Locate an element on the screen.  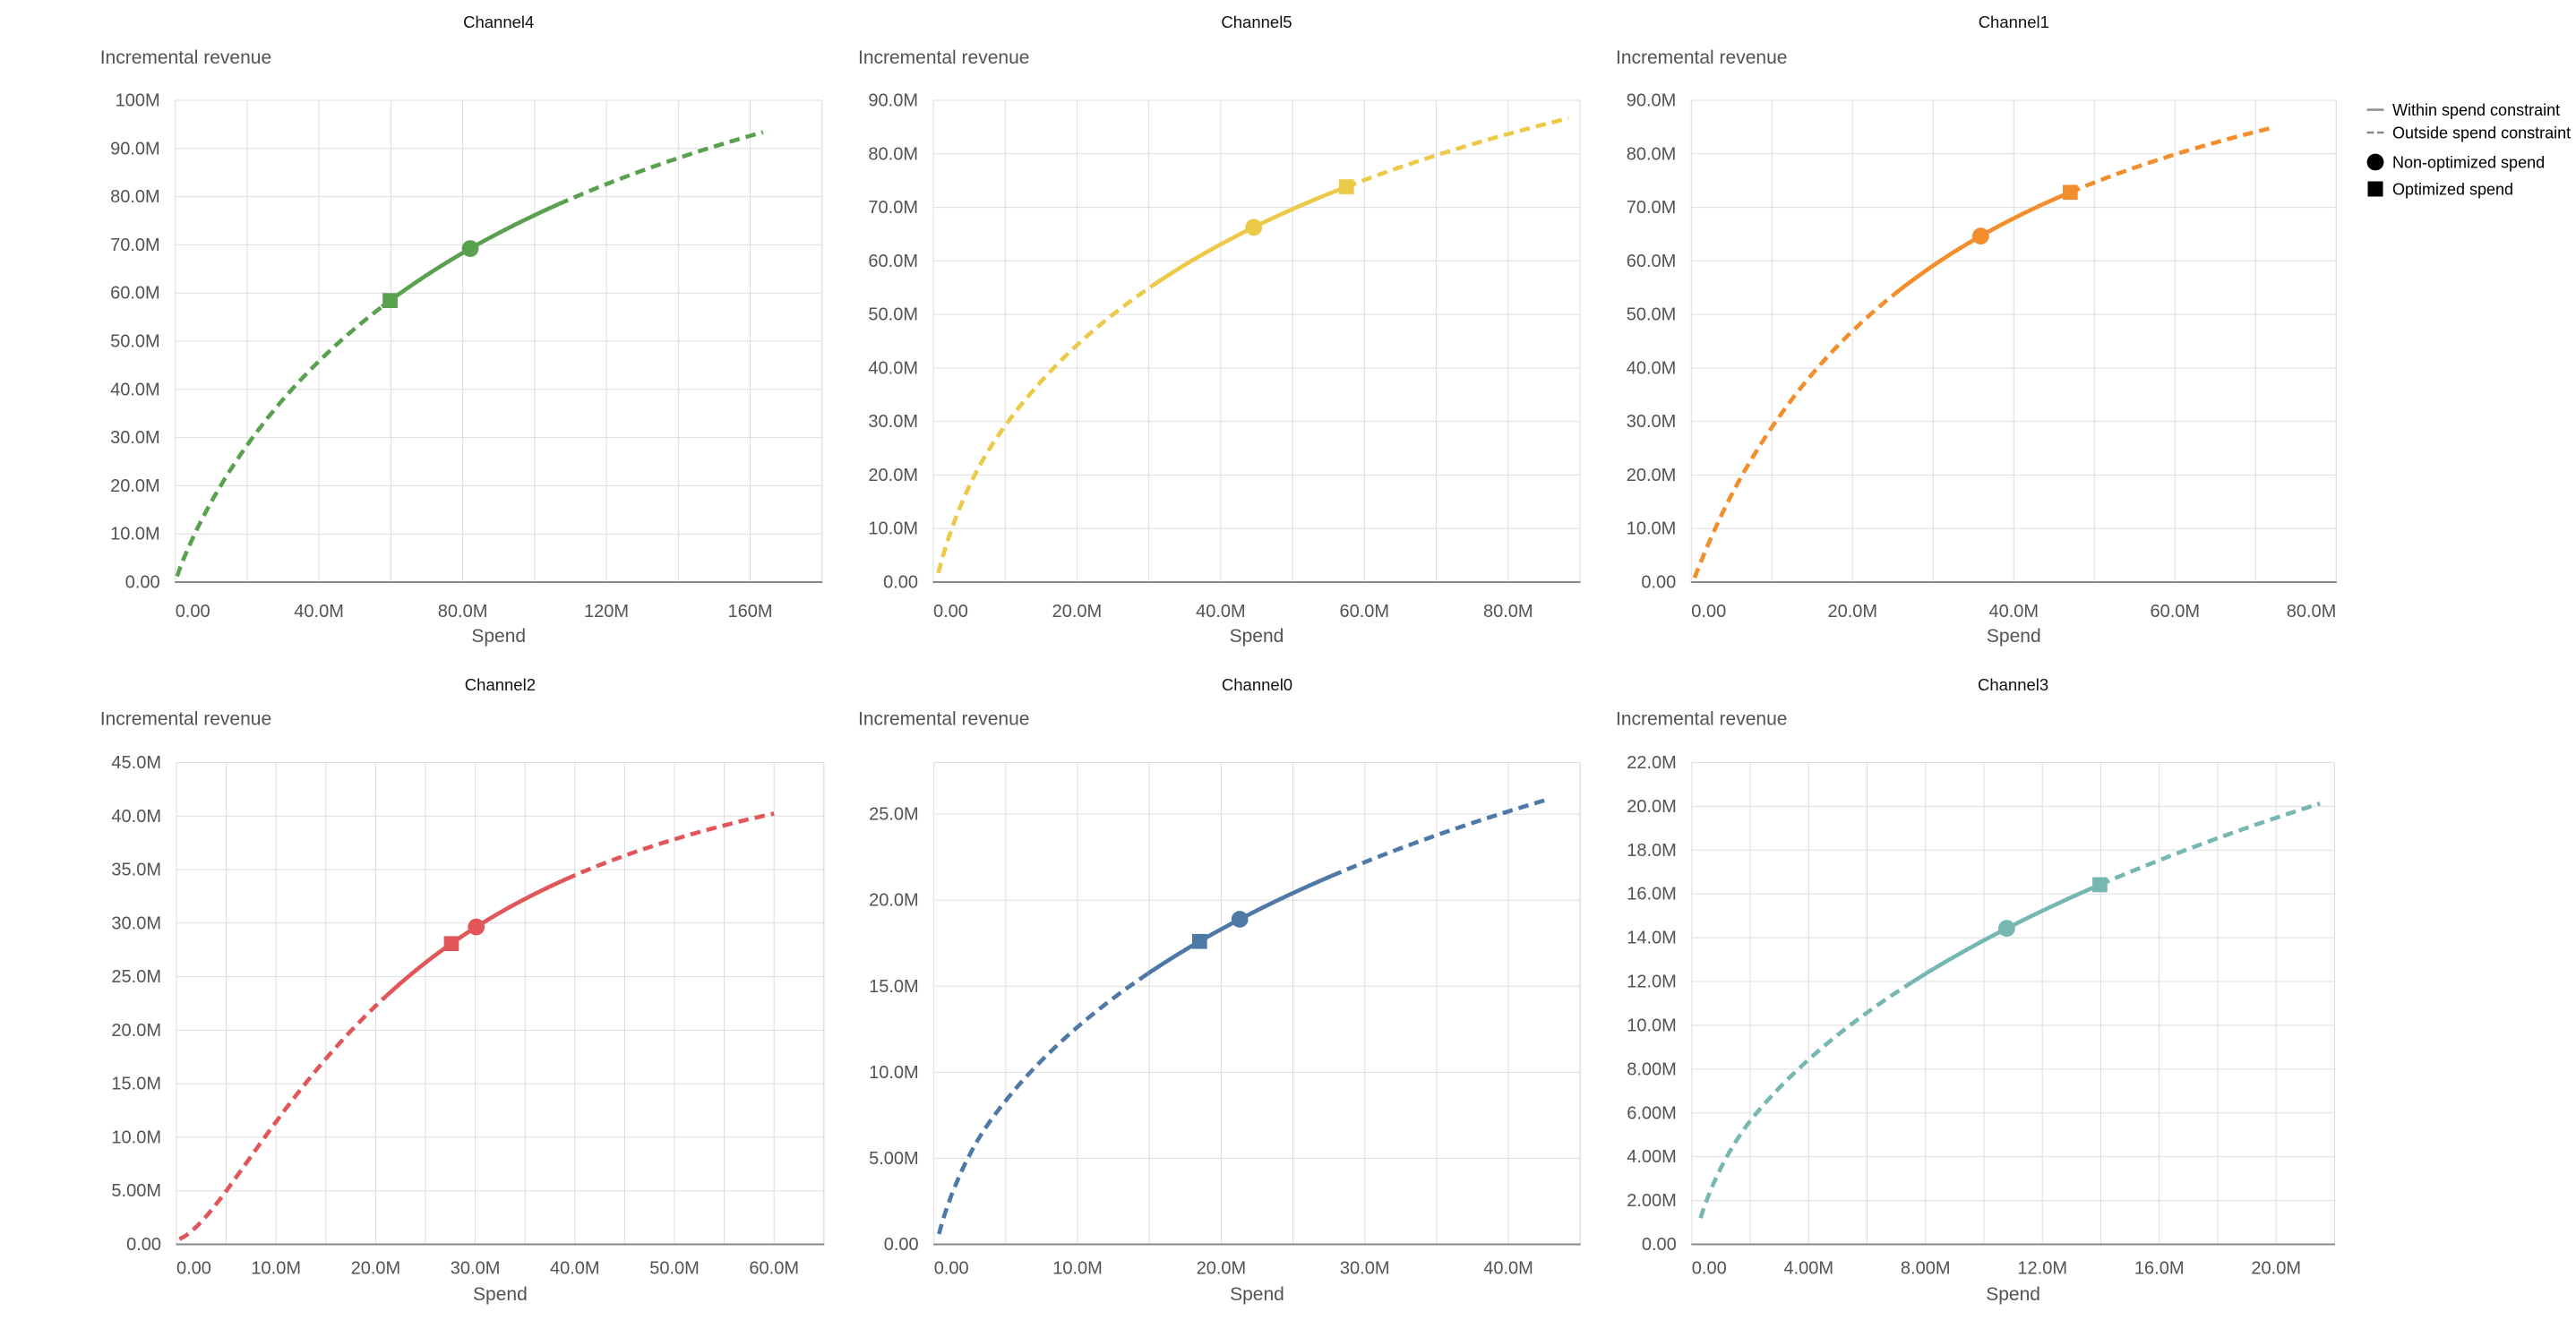
svg-text: 100M is located at coordinates (138, 101).